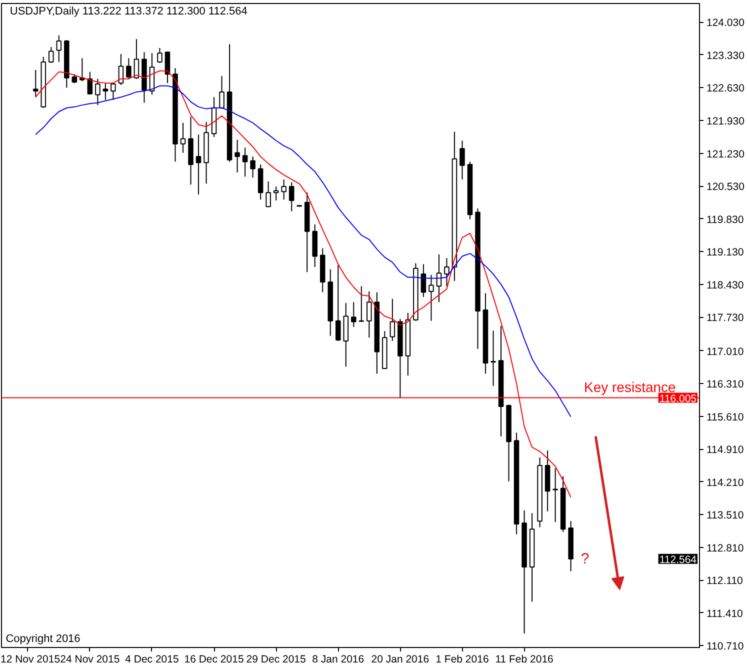 The width and height of the screenshot is (747, 668). What do you see at coordinates (725, 352) in the screenshot?
I see `y-tick-label: 117.010` at bounding box center [725, 352].